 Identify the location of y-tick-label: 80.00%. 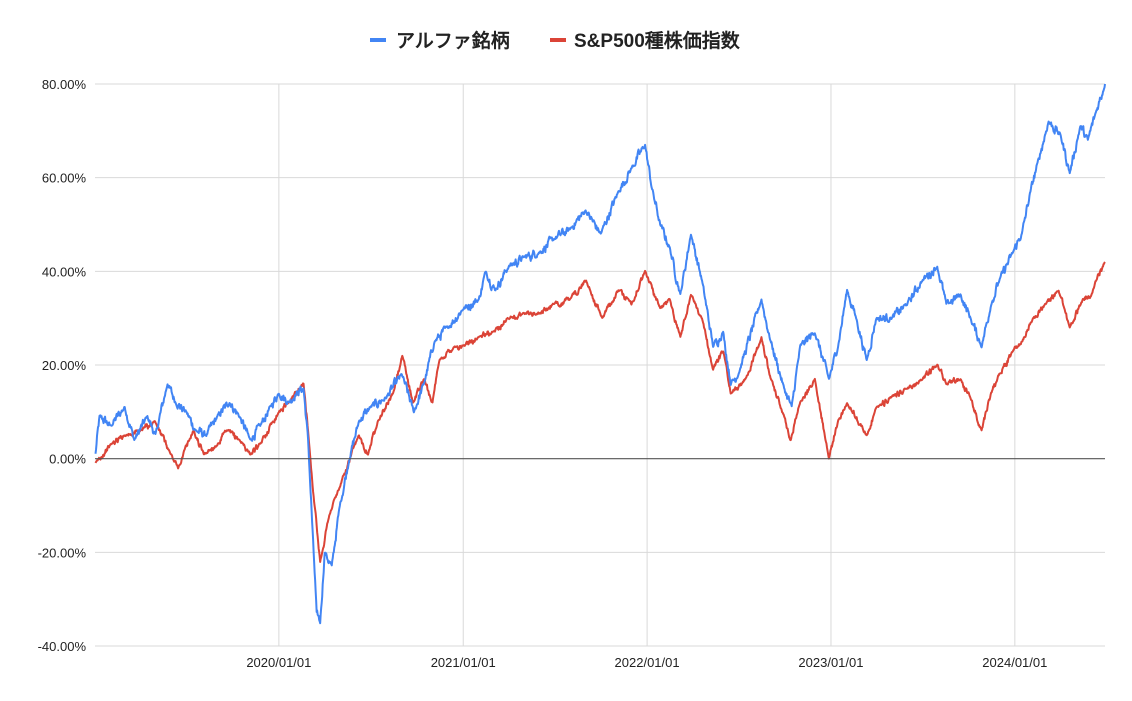
(64, 84).